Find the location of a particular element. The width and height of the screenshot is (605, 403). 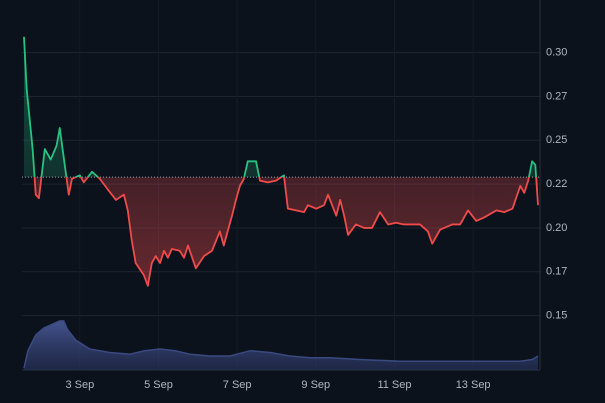

y-tick-label: 0.25 is located at coordinates (556, 140).